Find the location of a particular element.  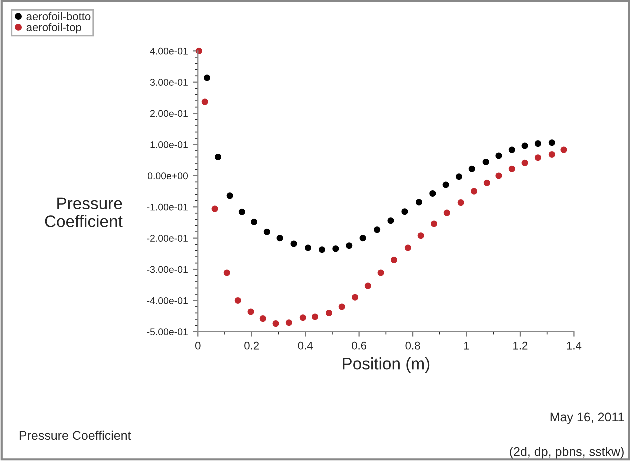

y-tick-label: -4.00e-01 is located at coordinates (167, 300).